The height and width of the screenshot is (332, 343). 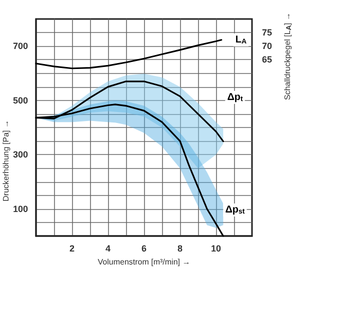 What do you see at coordinates (6, 161) in the screenshot?
I see `y-axis-title: Druckerhöhung [Pa] →` at bounding box center [6, 161].